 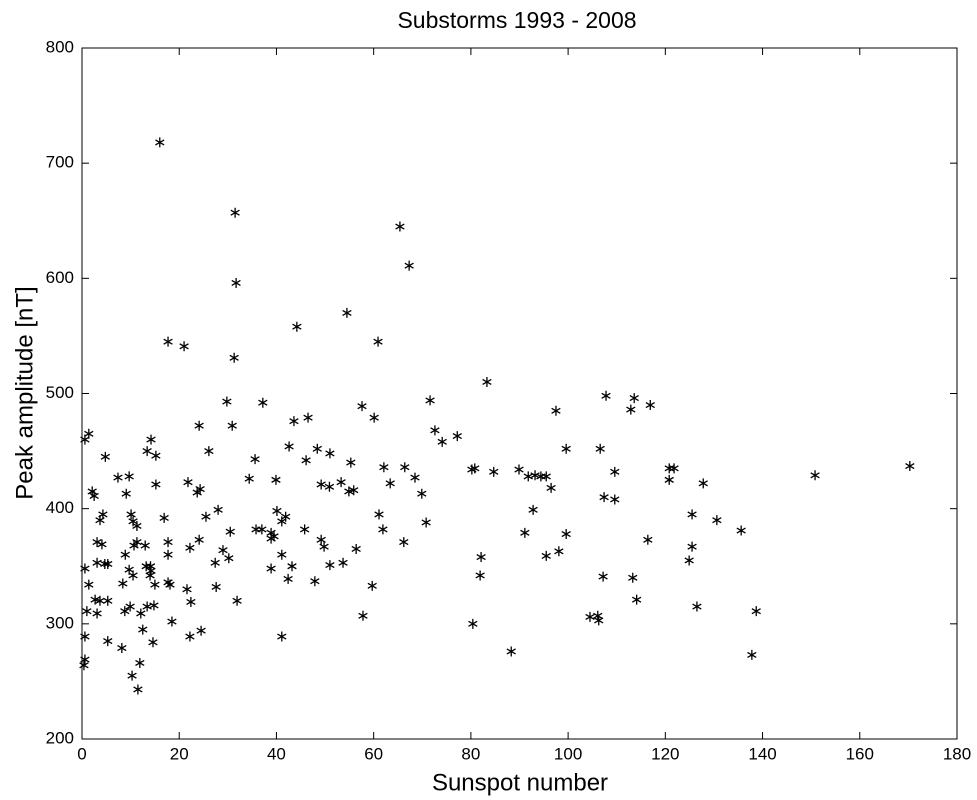 I want to click on chart-title: Substorms 1993 - 2008, so click(x=516, y=20).